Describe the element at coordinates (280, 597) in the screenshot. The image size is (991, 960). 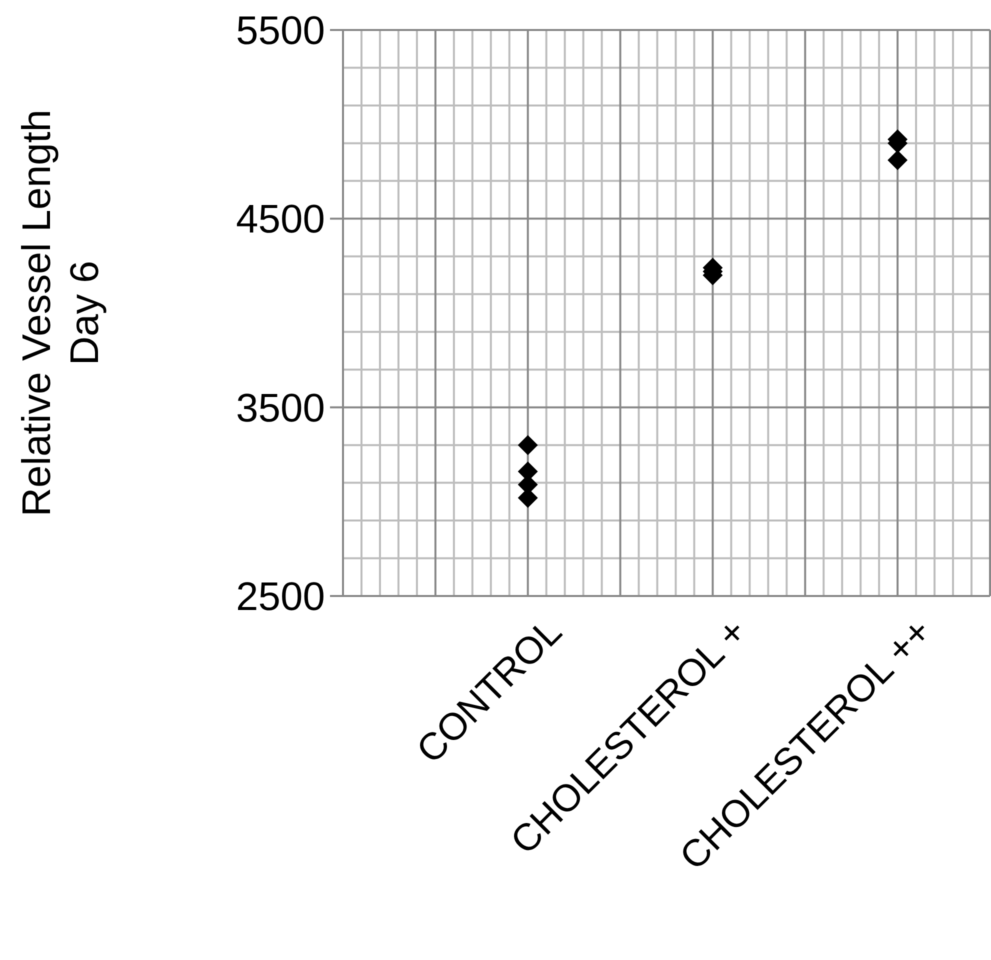
I see `y-tick-label: 2500` at that location.